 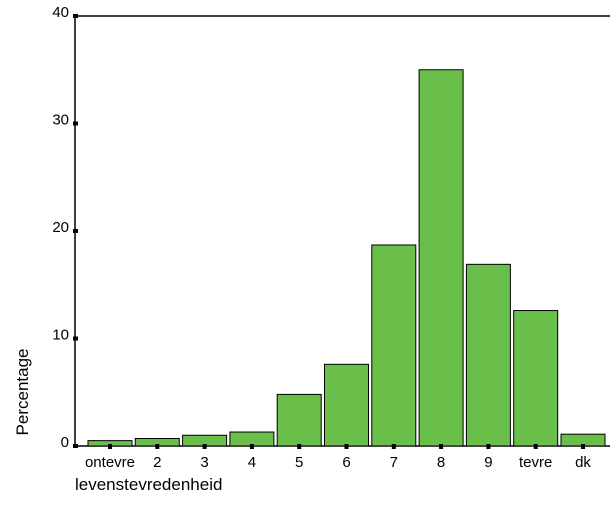 What do you see at coordinates (148, 484) in the screenshot?
I see `x-axis-title: levenstevredenheid` at bounding box center [148, 484].